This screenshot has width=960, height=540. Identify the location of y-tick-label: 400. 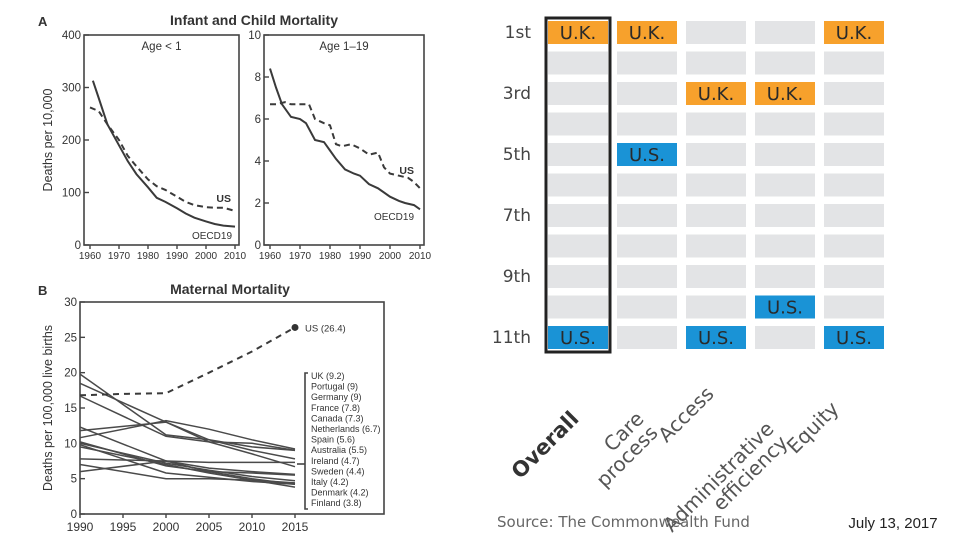
(71, 36).